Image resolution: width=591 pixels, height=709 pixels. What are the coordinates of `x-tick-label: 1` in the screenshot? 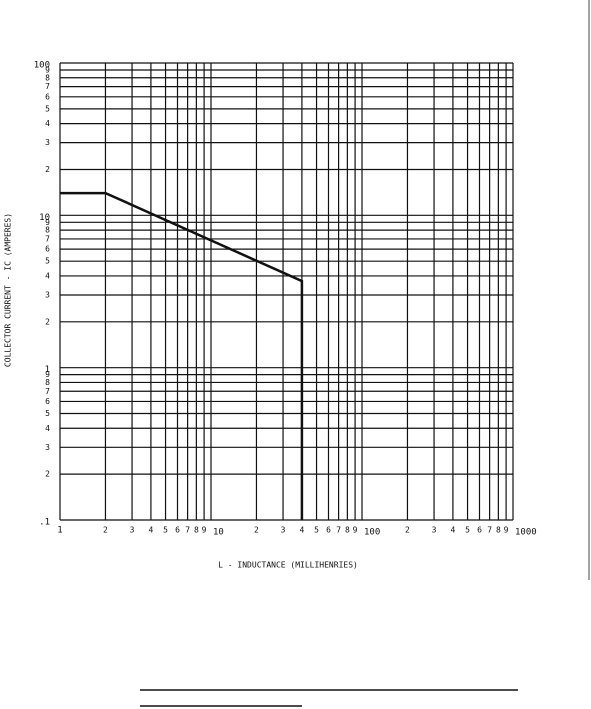 It's located at (59, 531).